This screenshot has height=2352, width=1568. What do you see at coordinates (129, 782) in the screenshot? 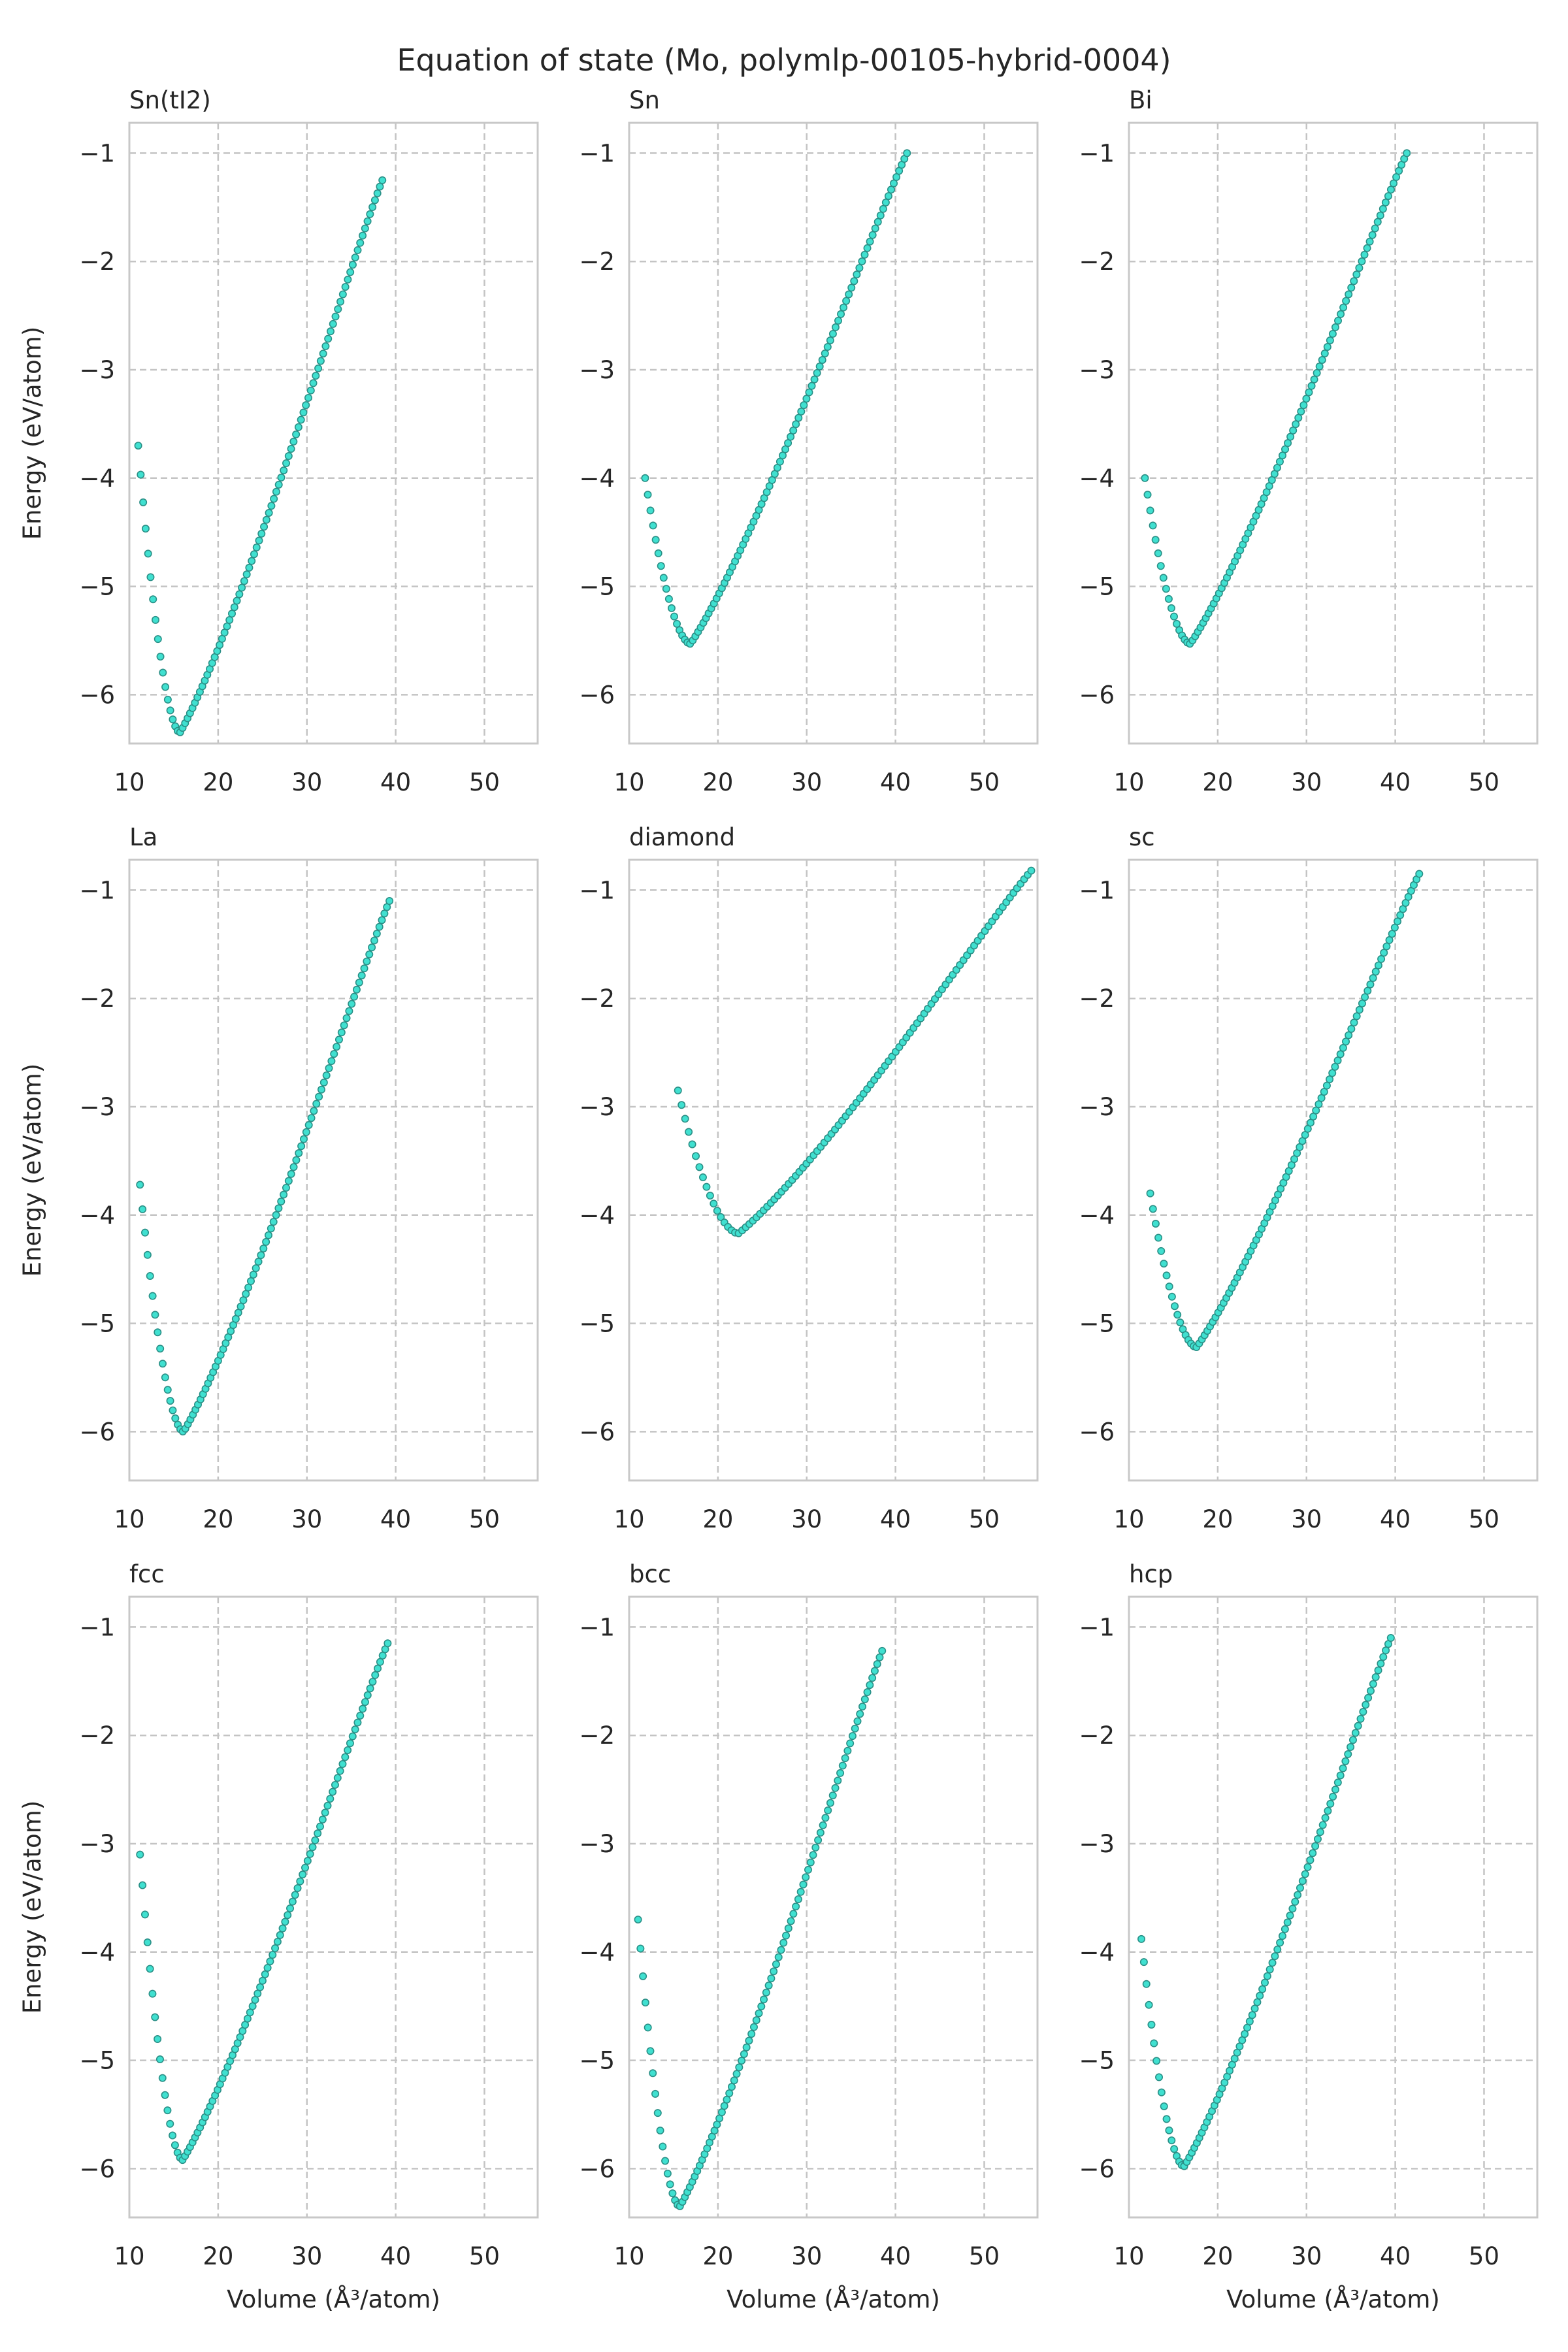
I see `x-tick-label: 10` at bounding box center [129, 782].